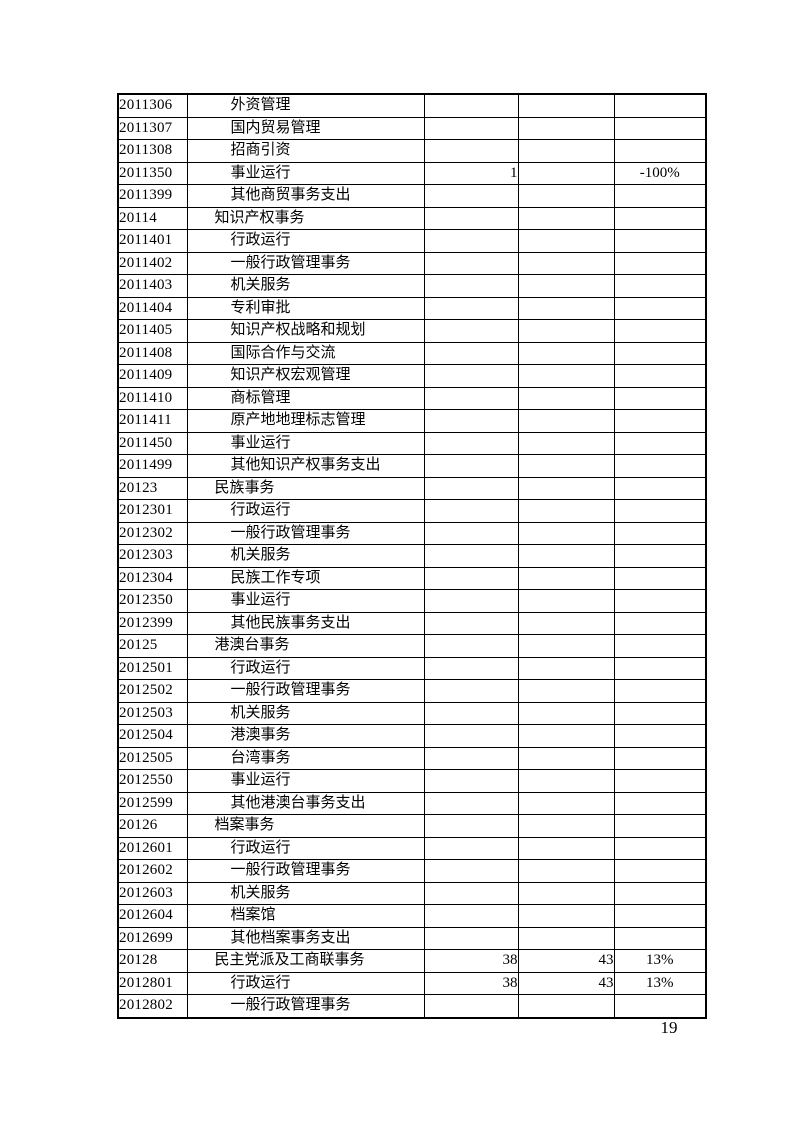  I want to click on name-cell: 国内贸易管理, so click(305, 128).